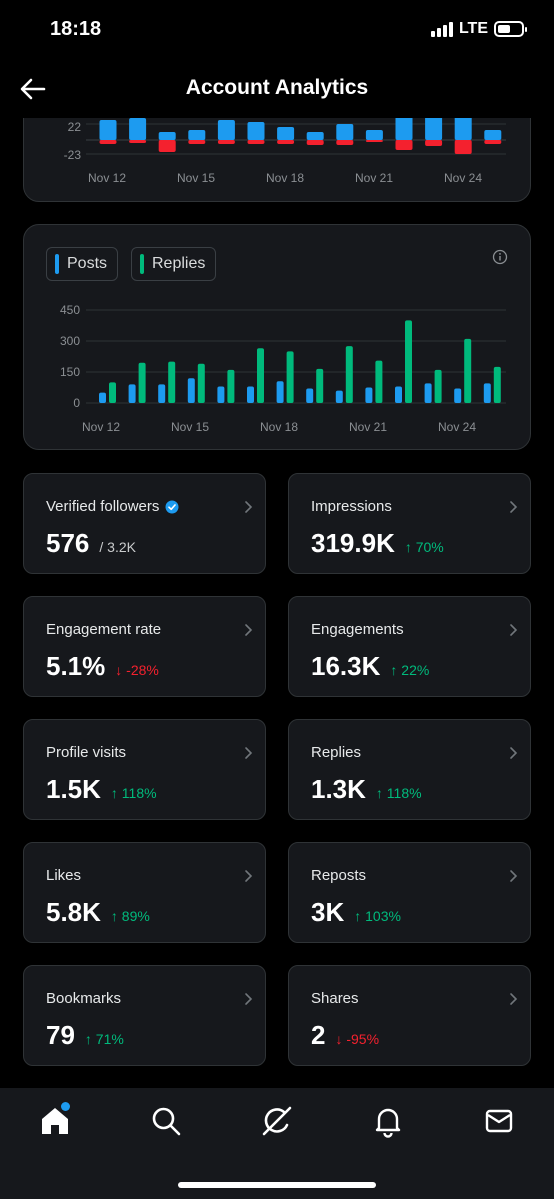 This screenshot has height=1199, width=554. What do you see at coordinates (409, 892) in the screenshot?
I see `stat-card-reposts: Reposts 3K ↑ 103%` at bounding box center [409, 892].